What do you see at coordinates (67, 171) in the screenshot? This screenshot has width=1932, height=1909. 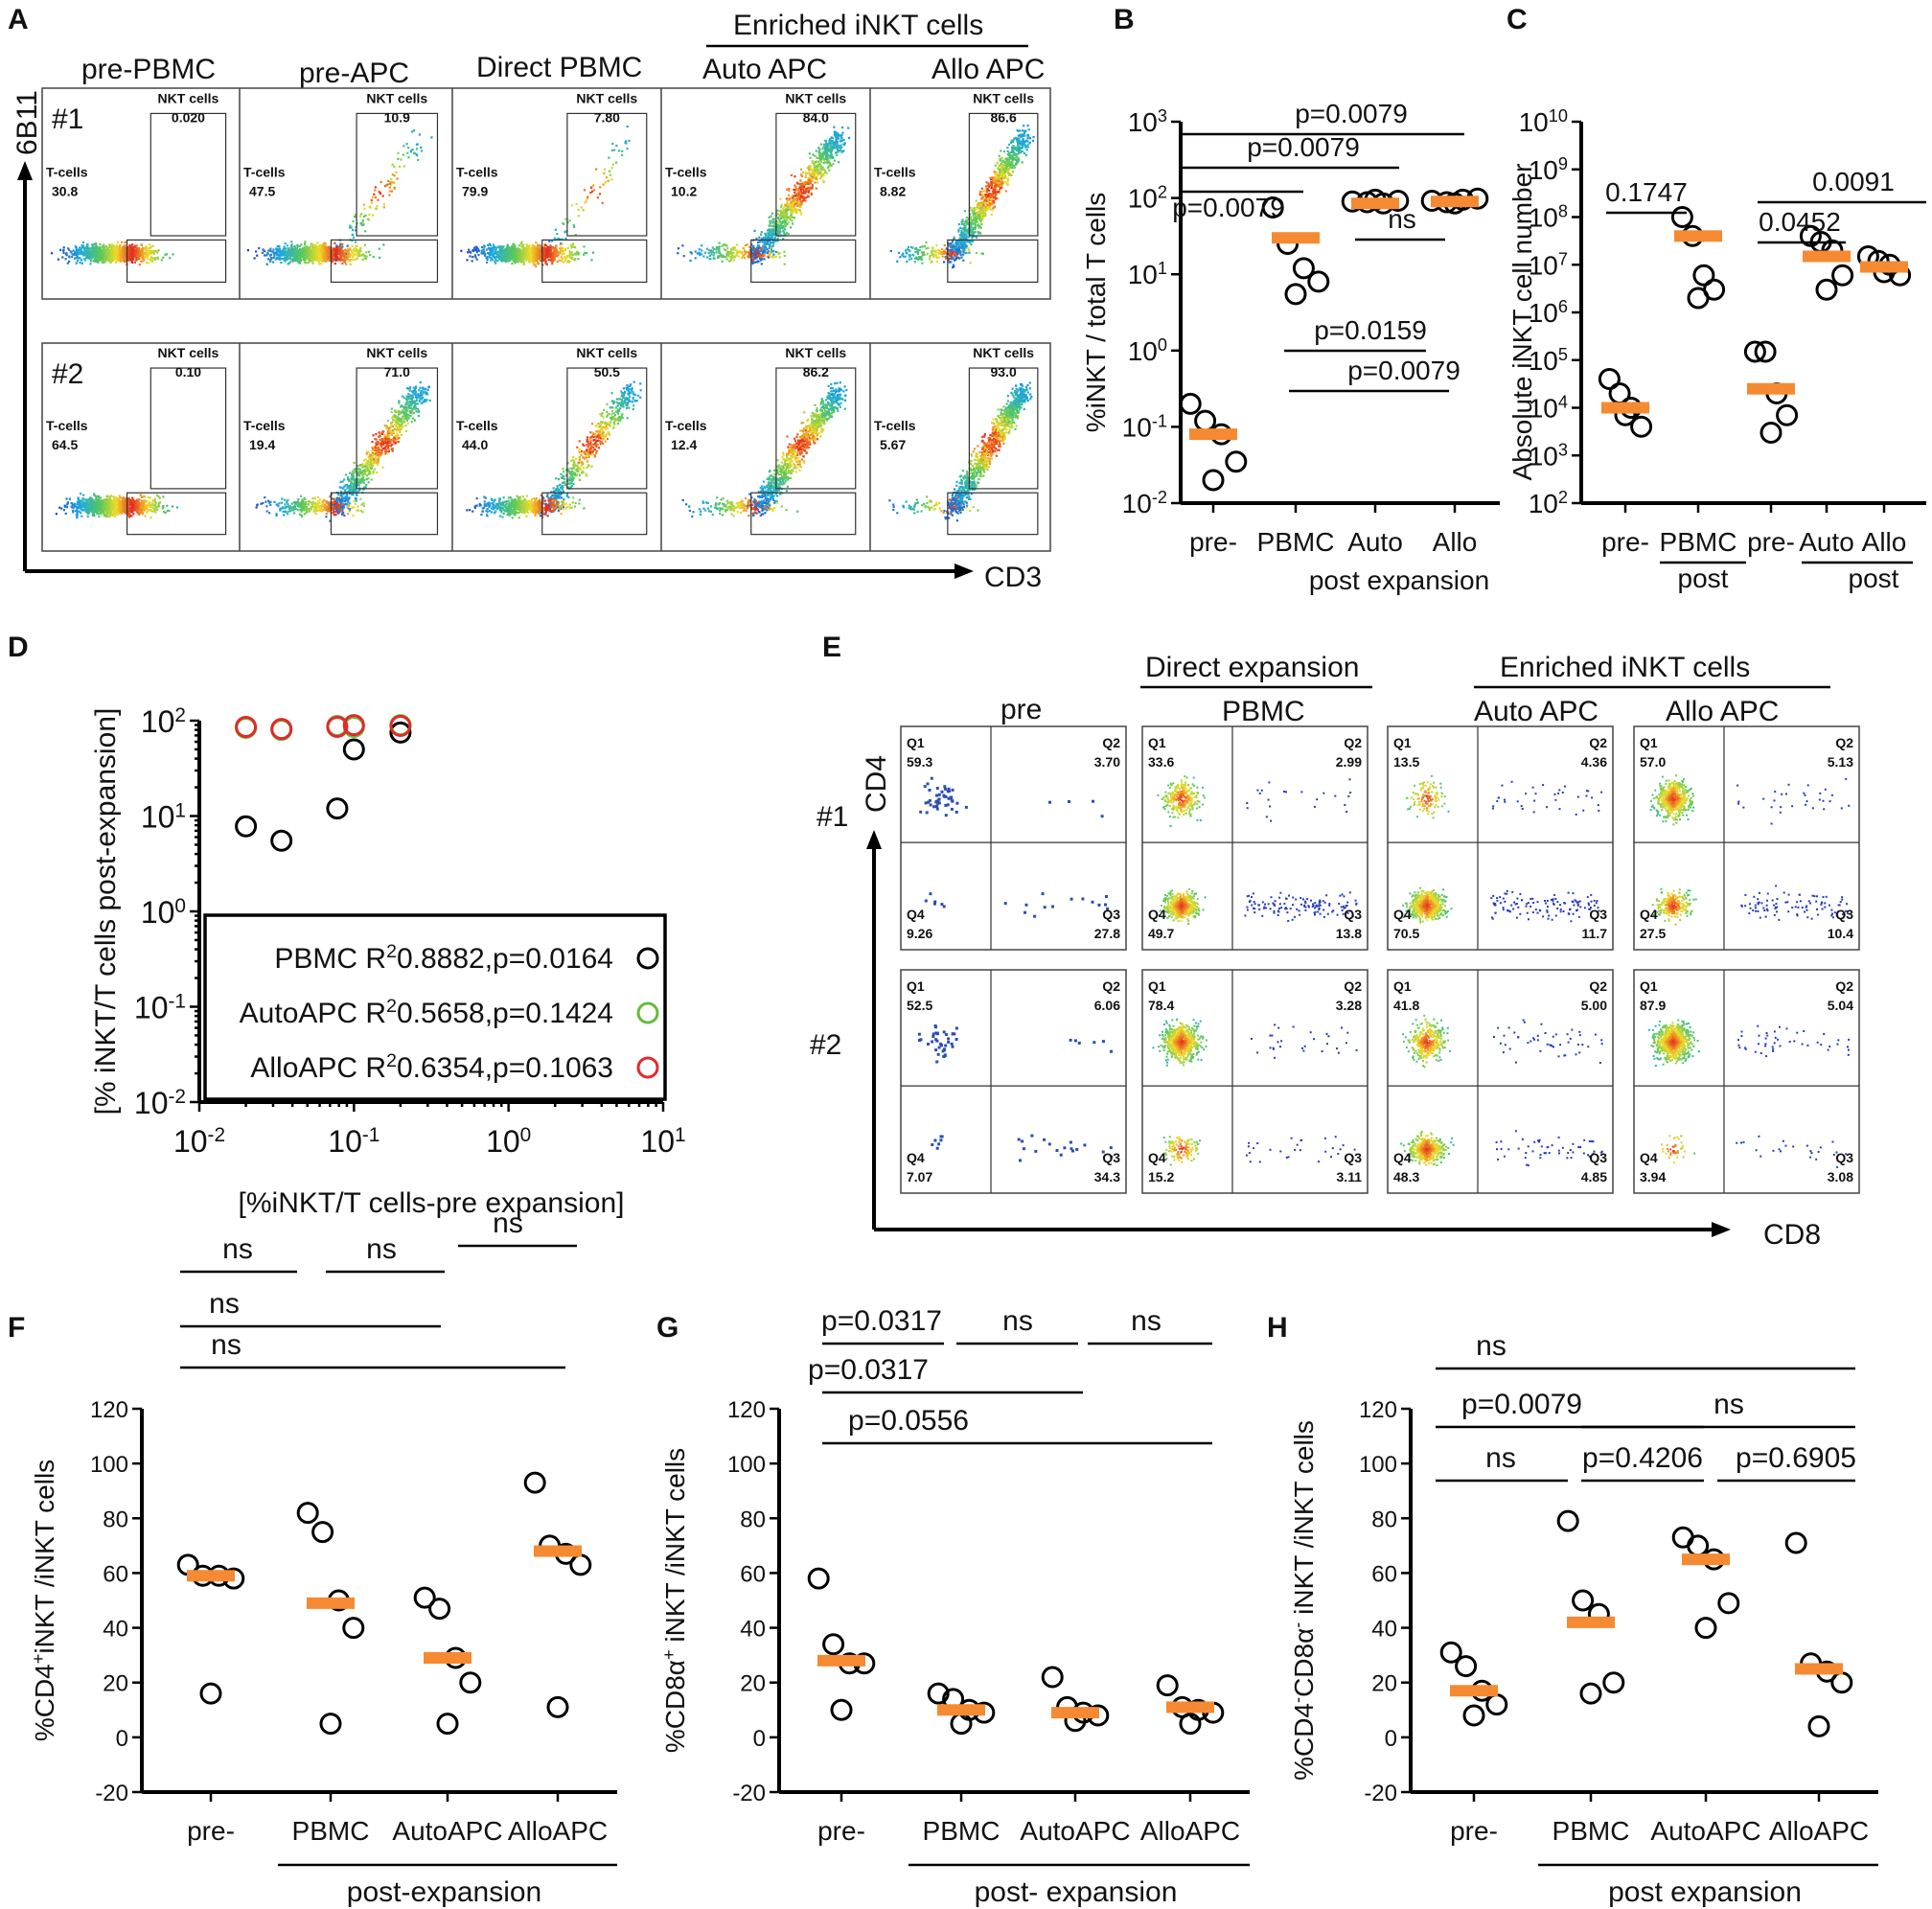 I see `a-tcell-label: T-cells` at bounding box center [67, 171].